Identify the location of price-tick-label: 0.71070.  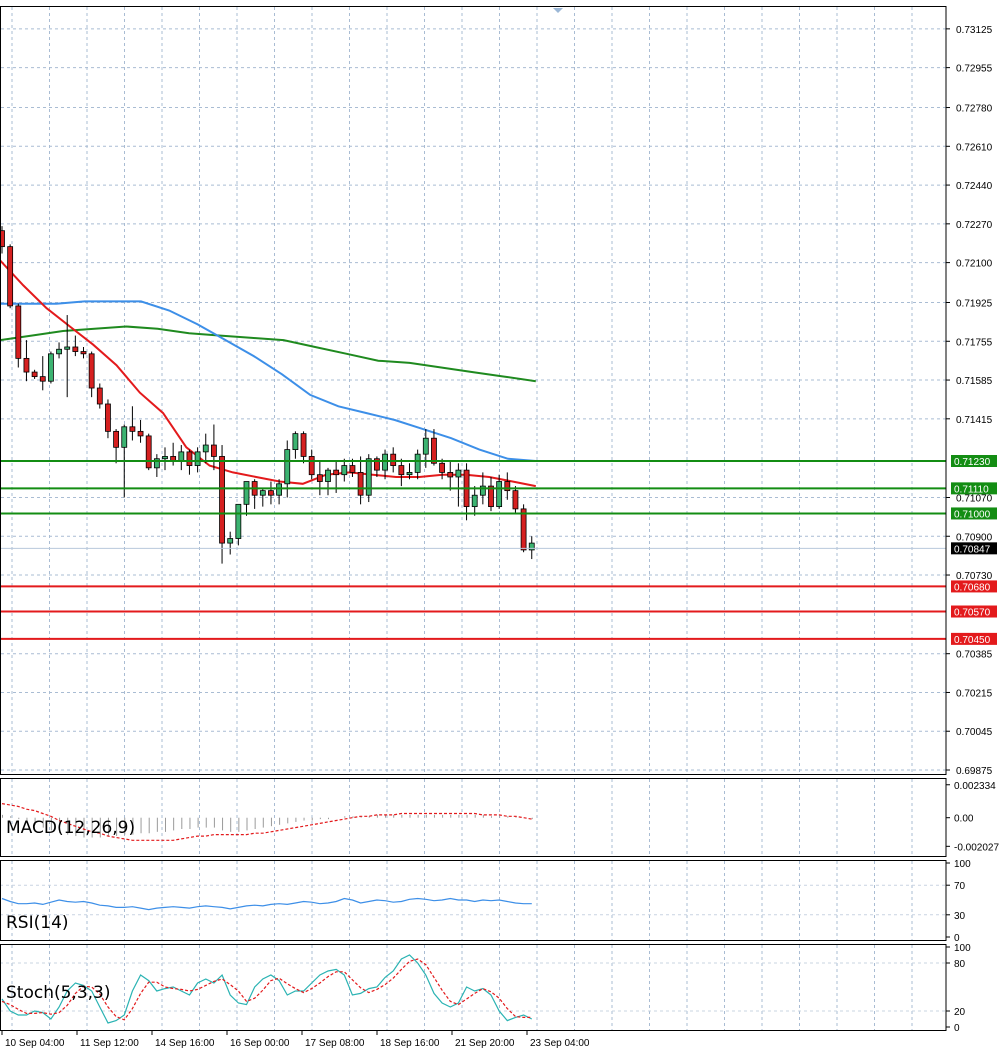
(974, 498).